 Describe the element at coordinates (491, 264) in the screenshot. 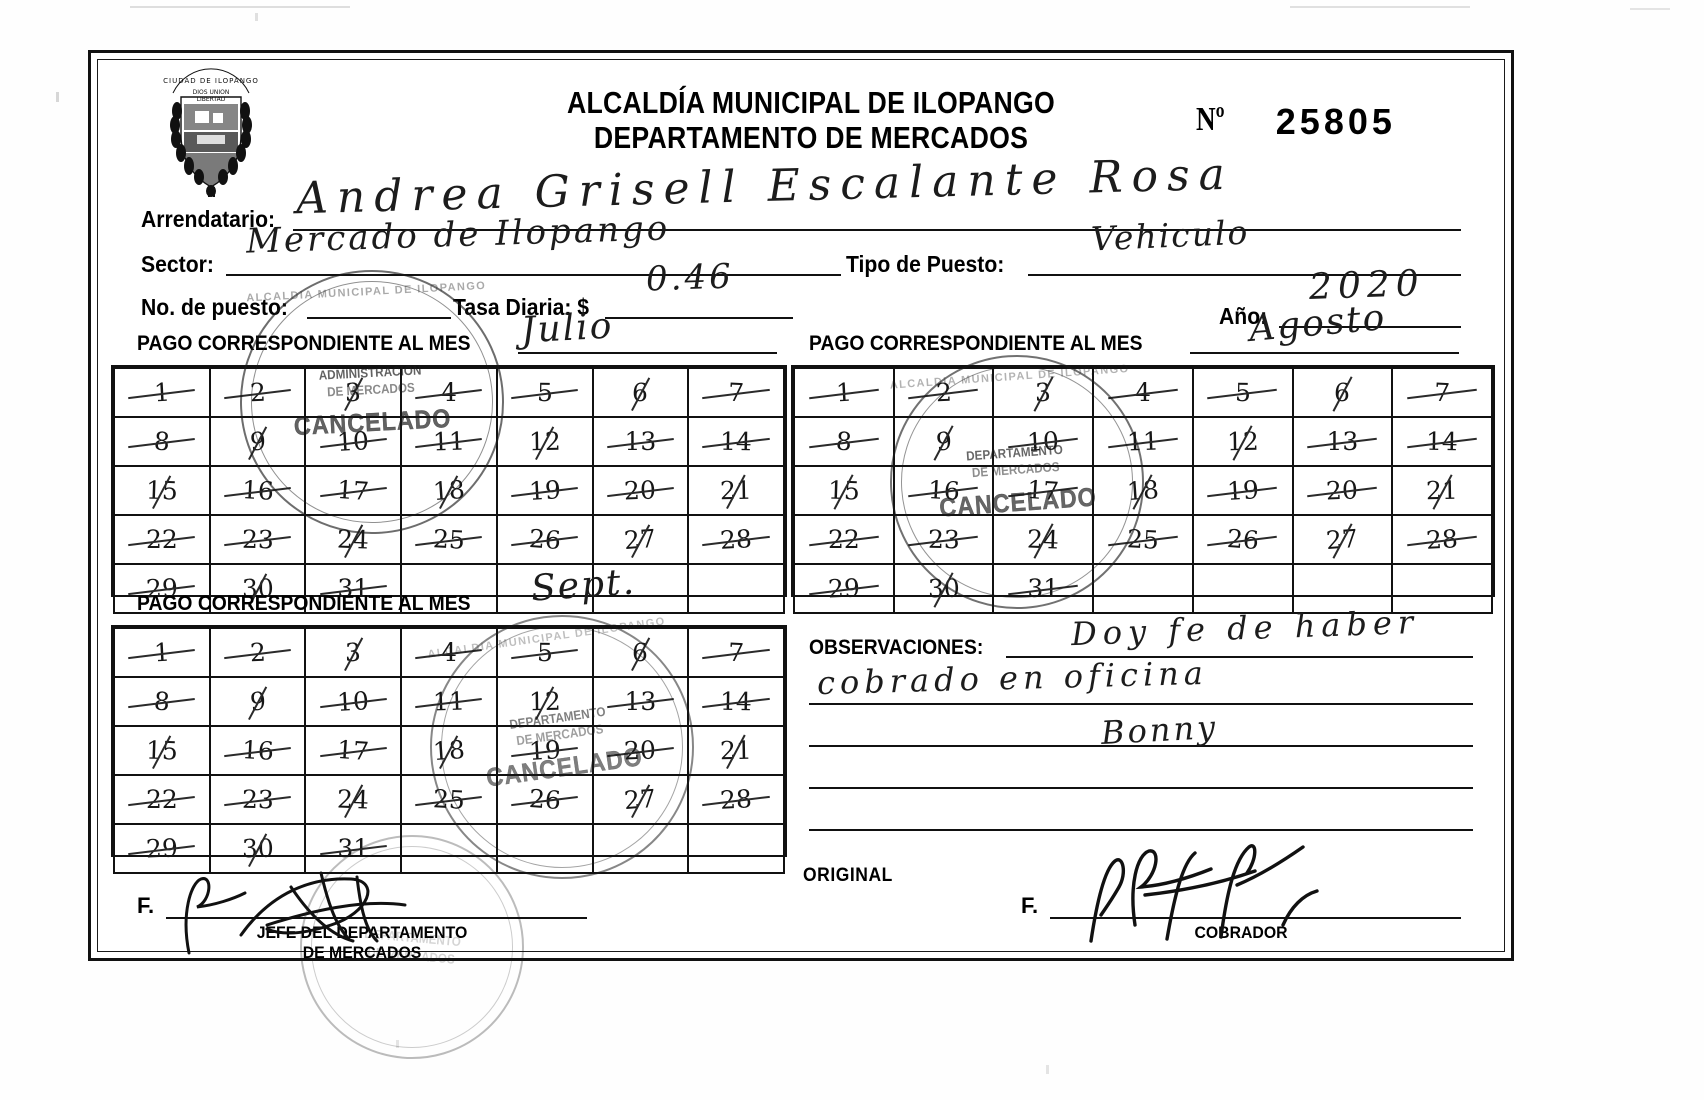

I see `field-sector: Sector:` at that location.